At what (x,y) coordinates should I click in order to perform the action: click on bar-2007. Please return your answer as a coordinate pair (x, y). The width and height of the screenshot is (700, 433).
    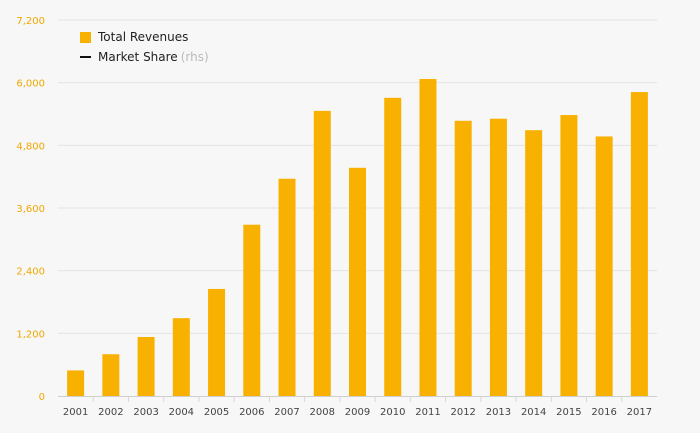
    Looking at the image, I should click on (287, 287).